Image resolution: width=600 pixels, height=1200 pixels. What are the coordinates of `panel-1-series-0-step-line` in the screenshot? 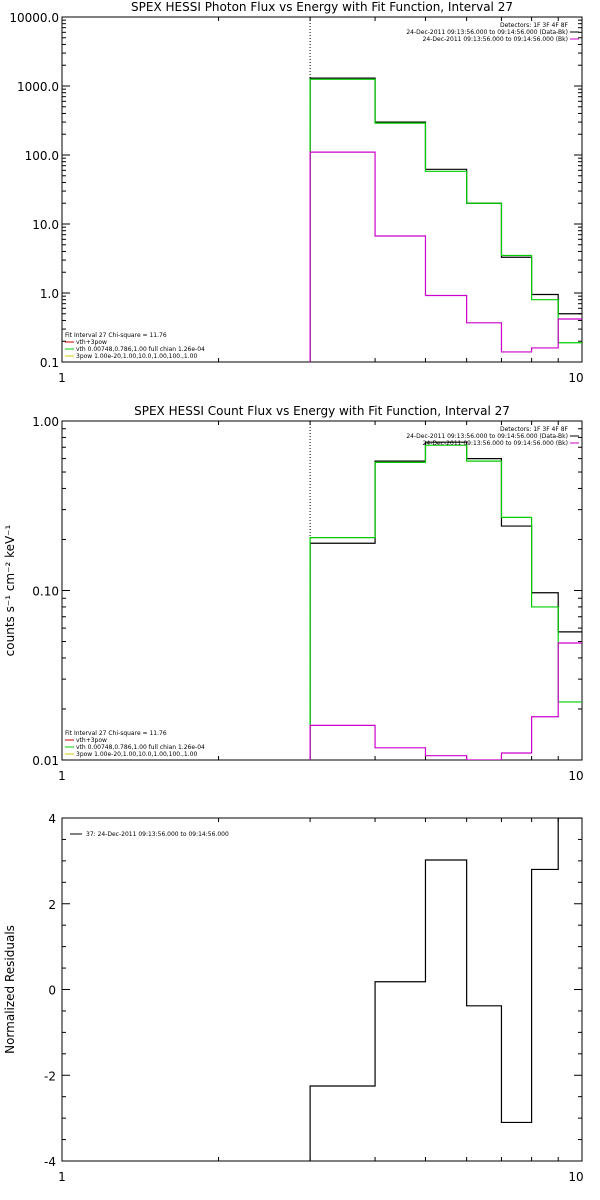 It's located at (445, 600).